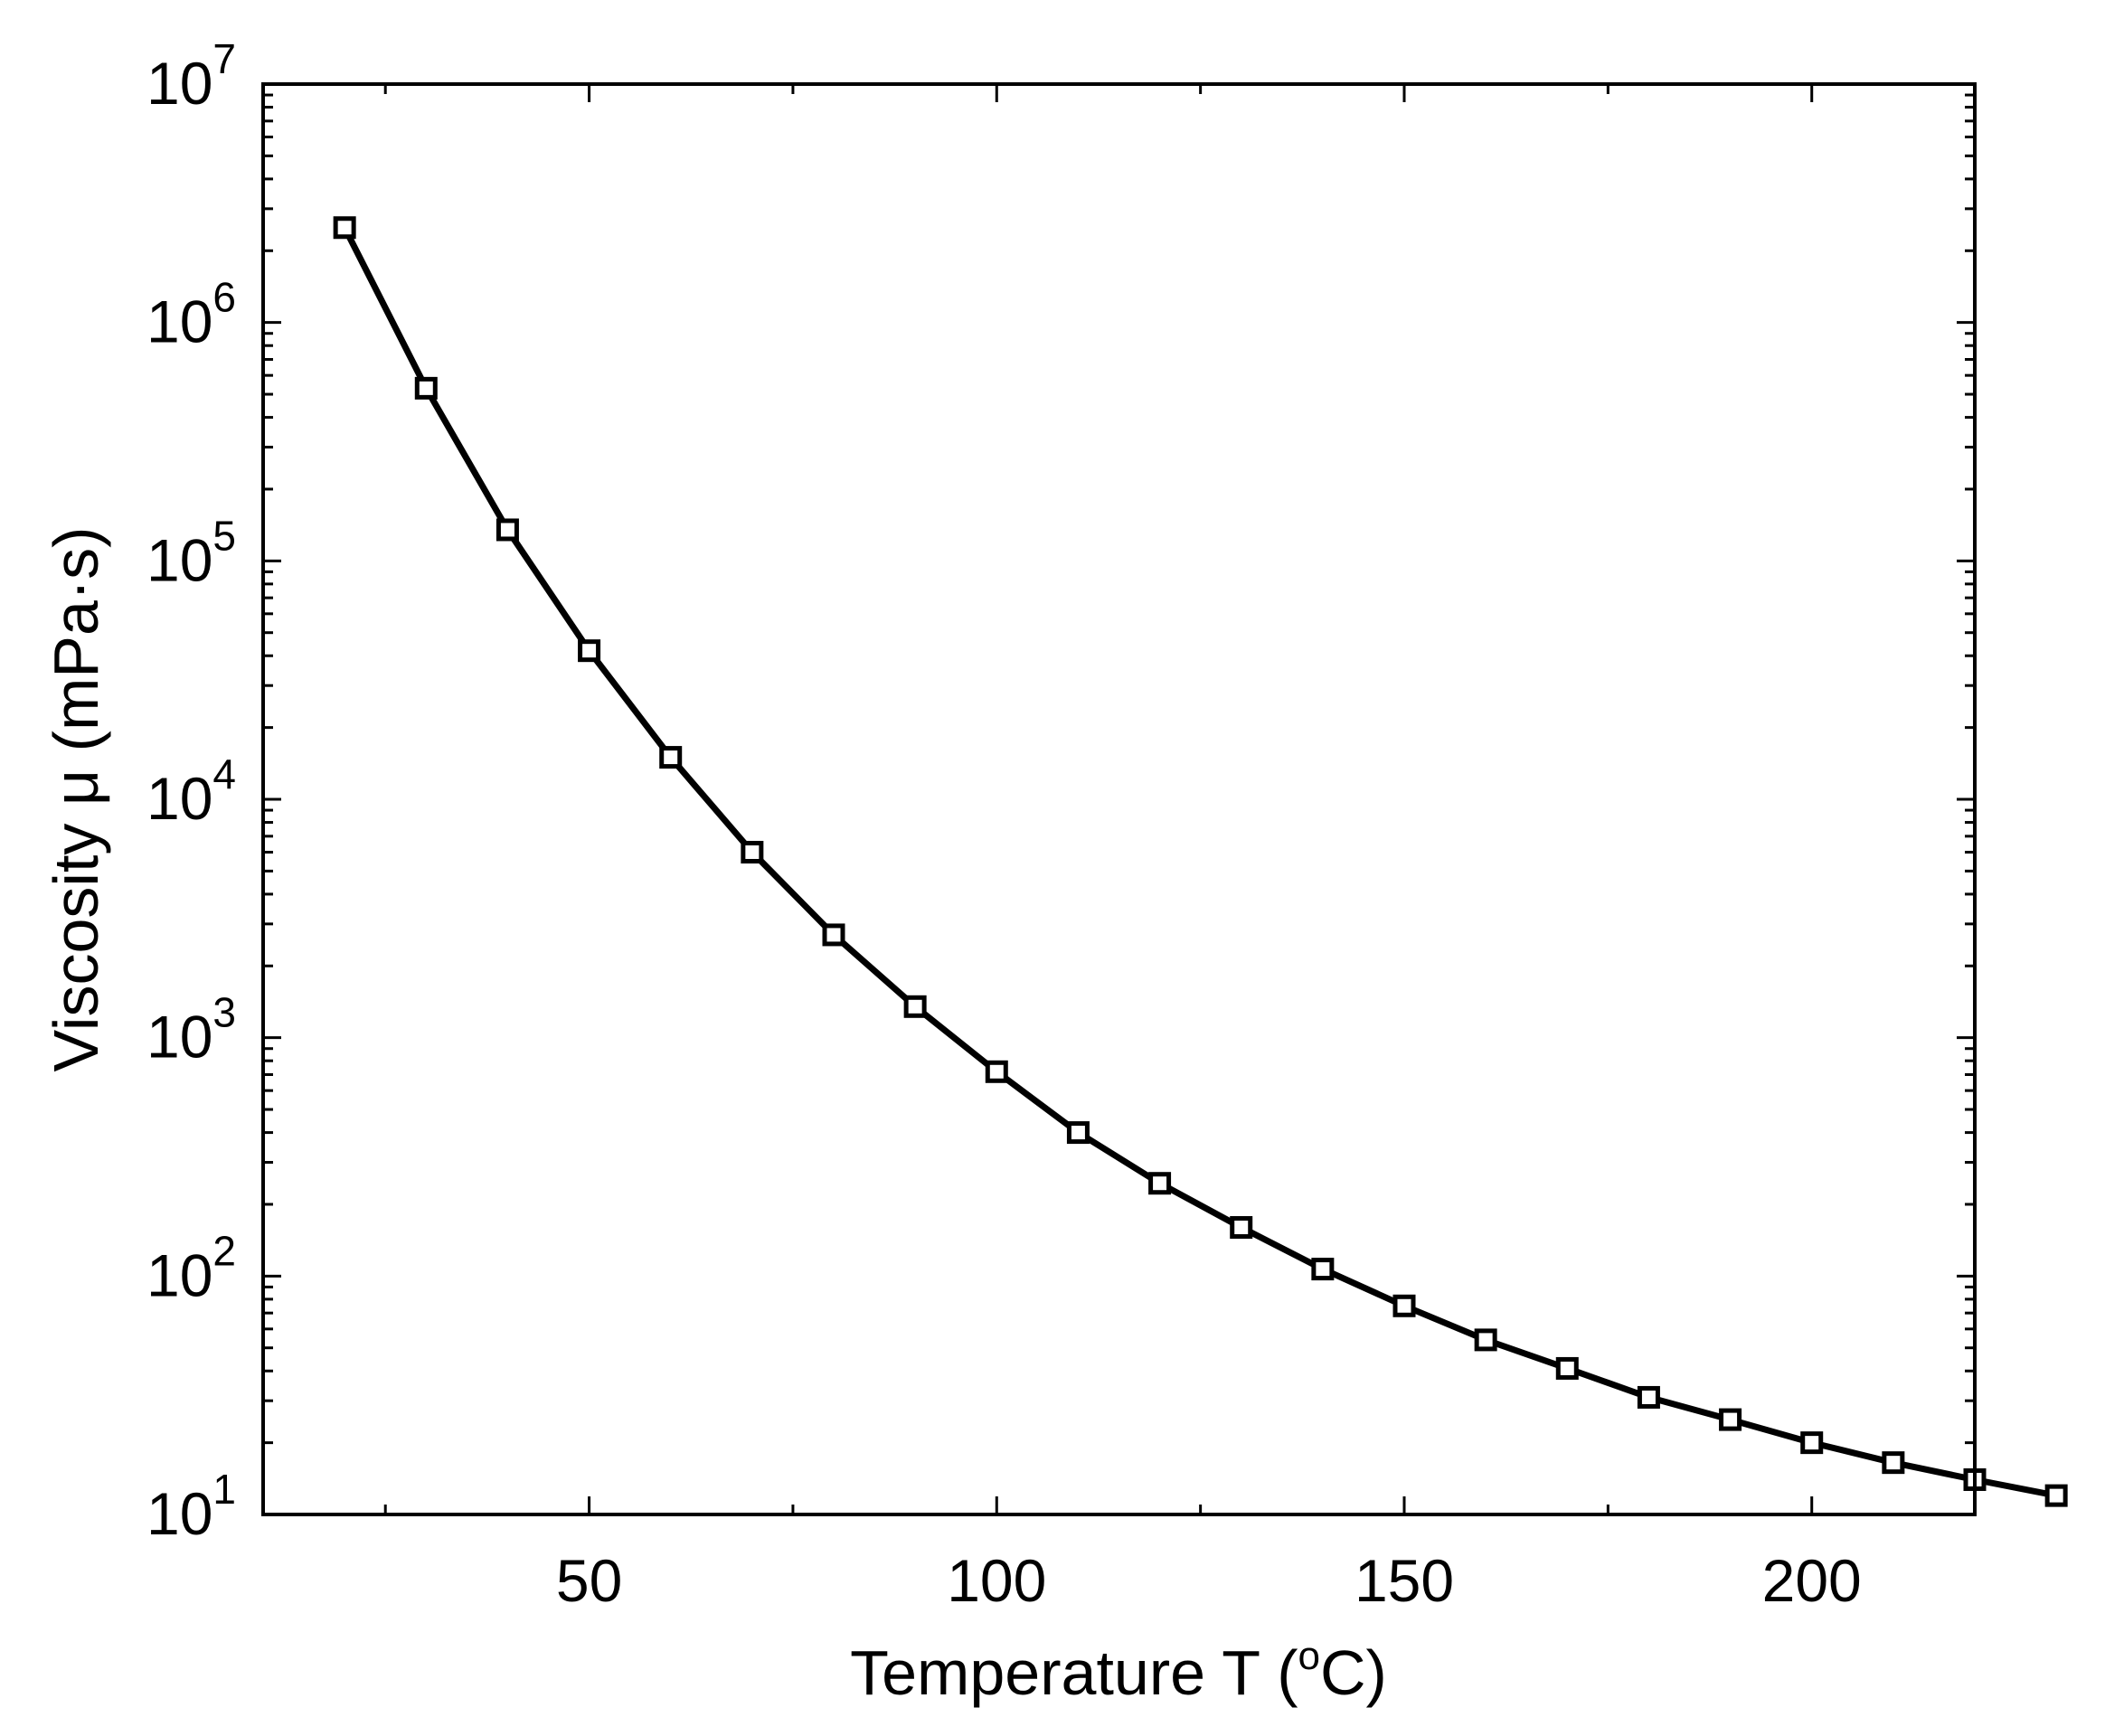  I want to click on y-tick-labels: 10¹ 10² 10³ 10⁴ 10⁵ 10⁶ 10⁷, so click(191, 791).